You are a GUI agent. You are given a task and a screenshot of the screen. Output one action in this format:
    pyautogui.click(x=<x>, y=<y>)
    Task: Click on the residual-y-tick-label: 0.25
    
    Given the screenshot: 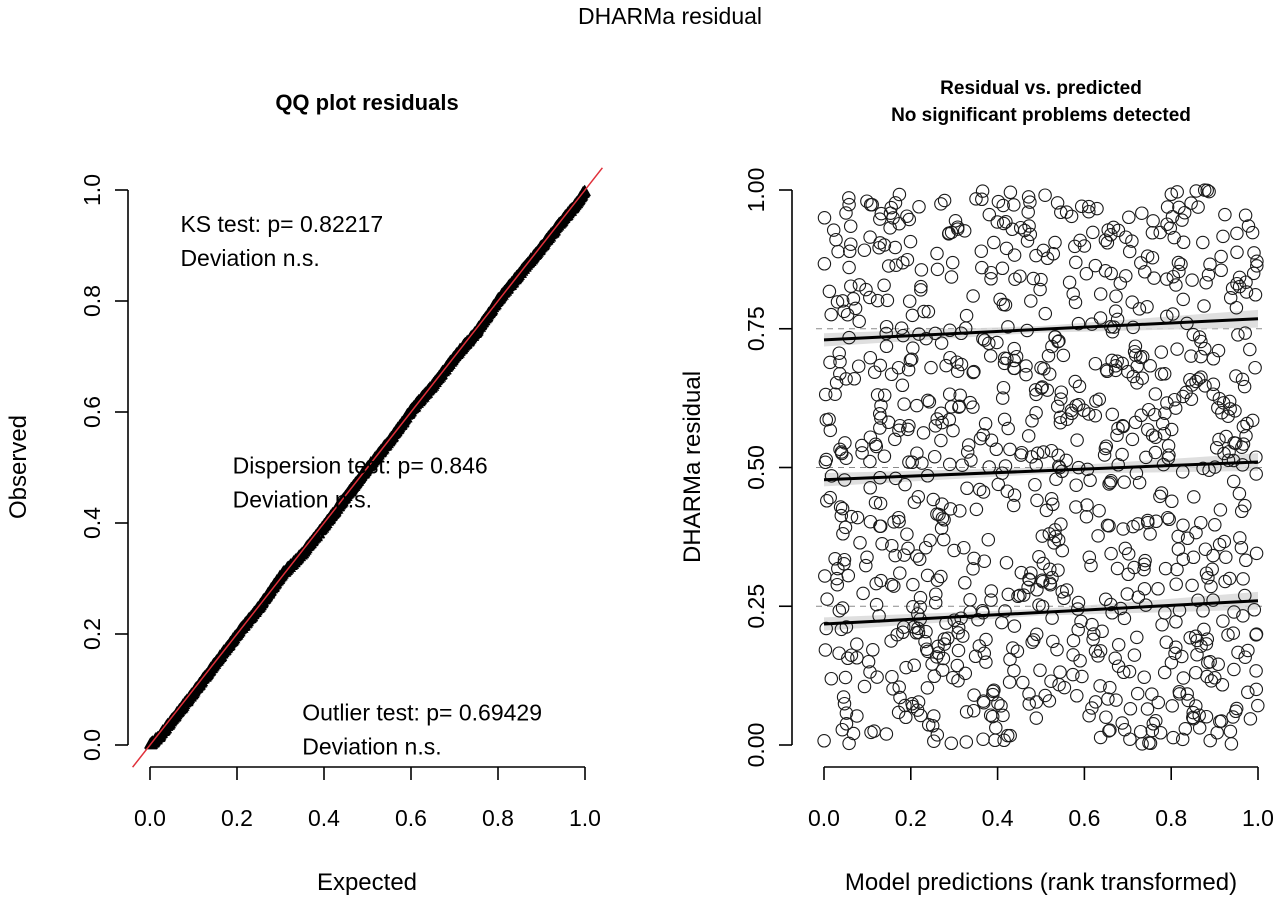 What is the action you would take?
    pyautogui.click(x=756, y=606)
    